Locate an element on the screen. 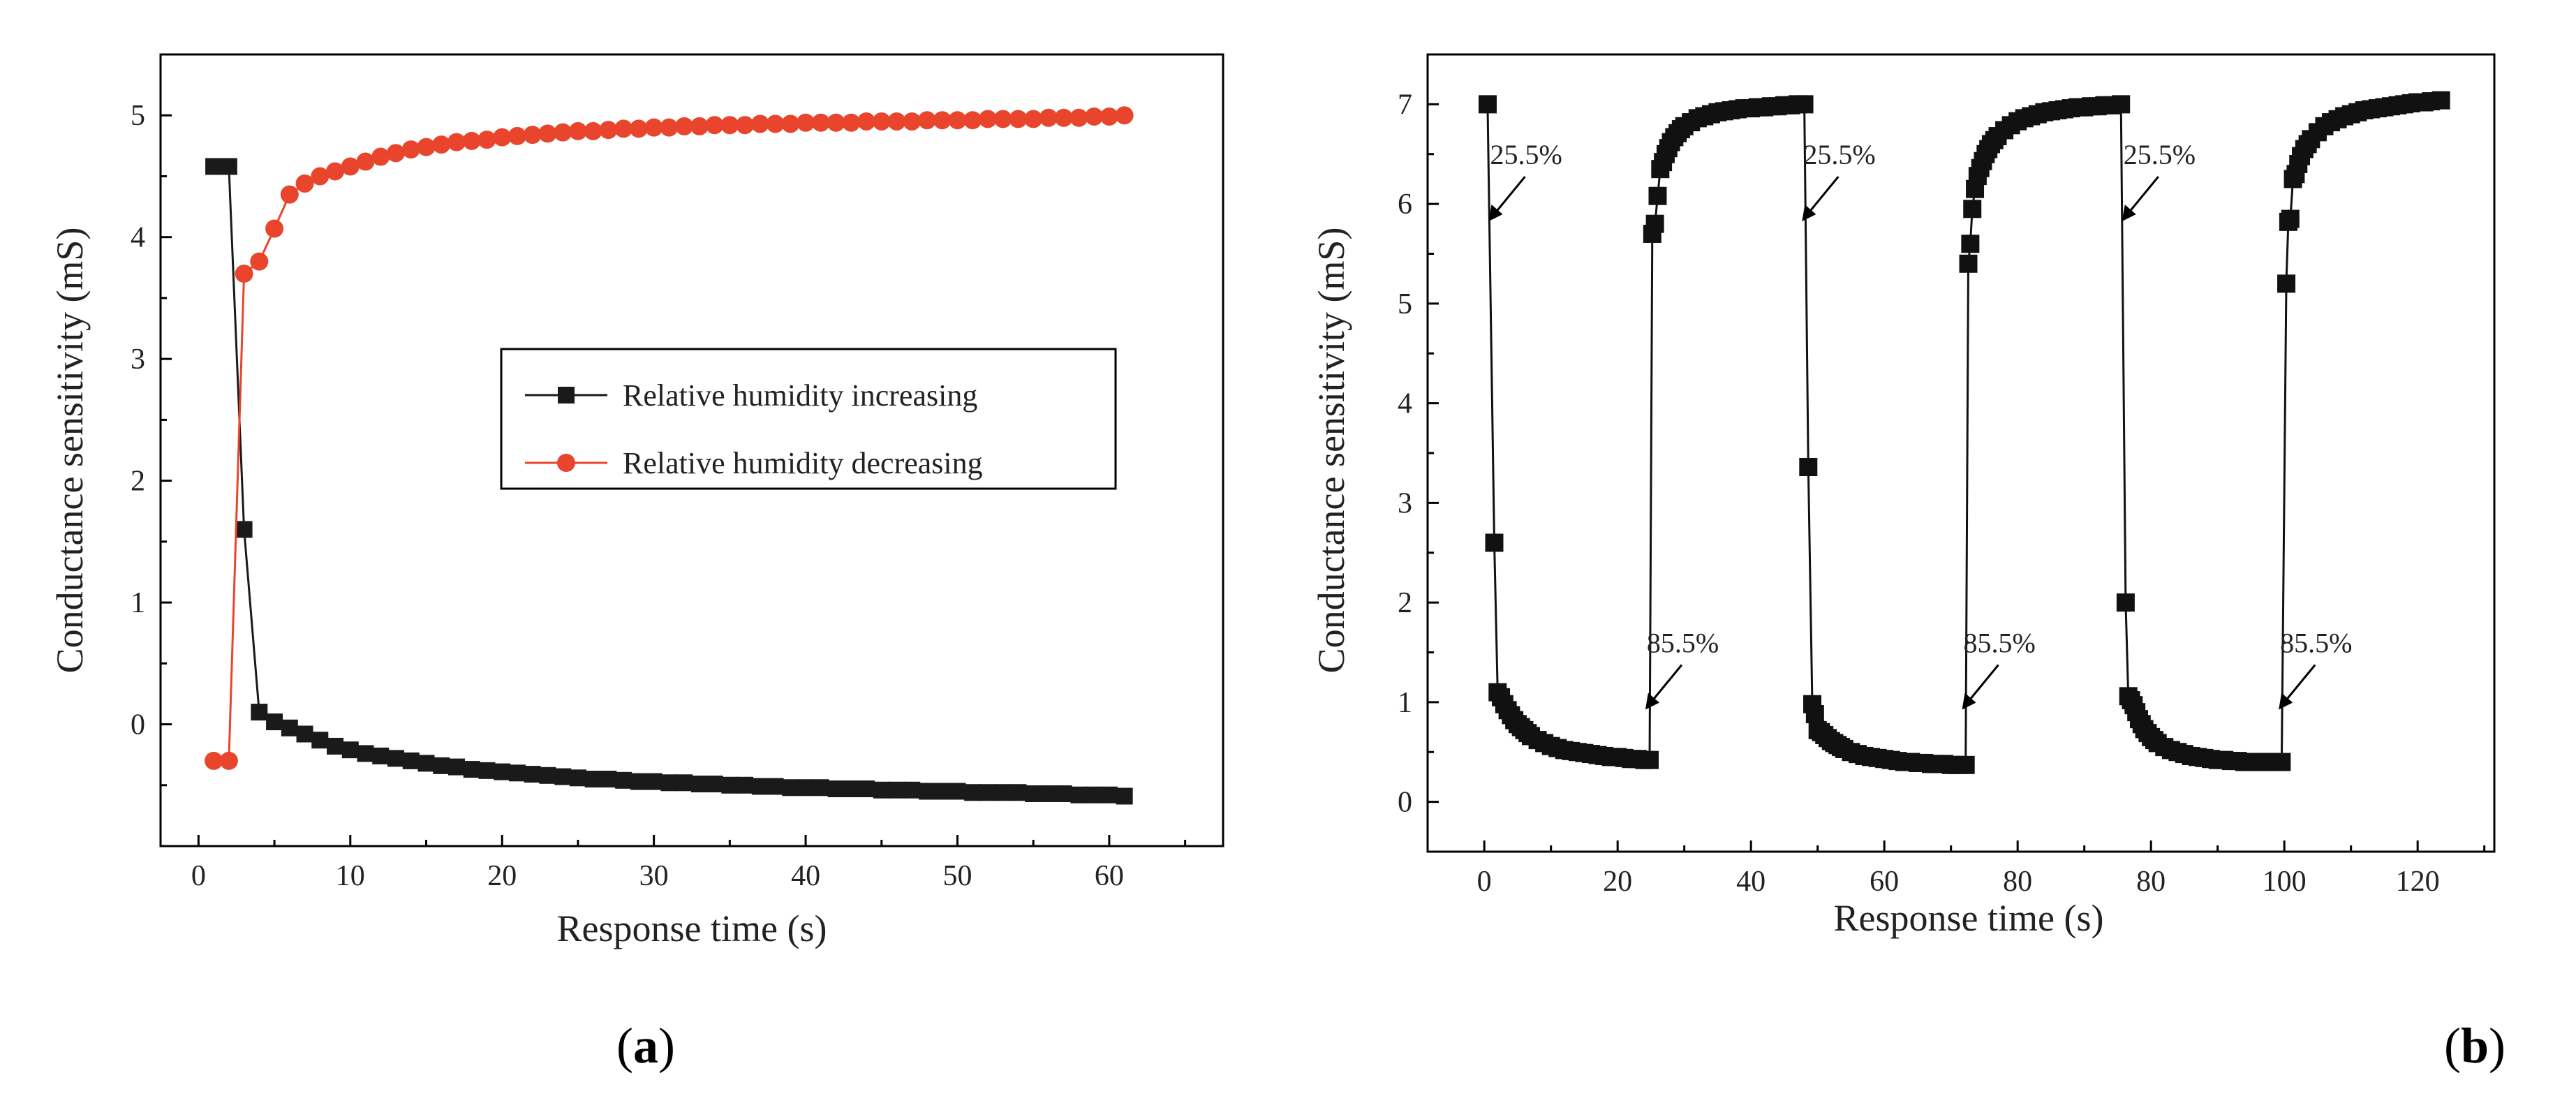 The height and width of the screenshot is (1096, 2576). panel-a-y-tick-label: 4 is located at coordinates (138, 238).